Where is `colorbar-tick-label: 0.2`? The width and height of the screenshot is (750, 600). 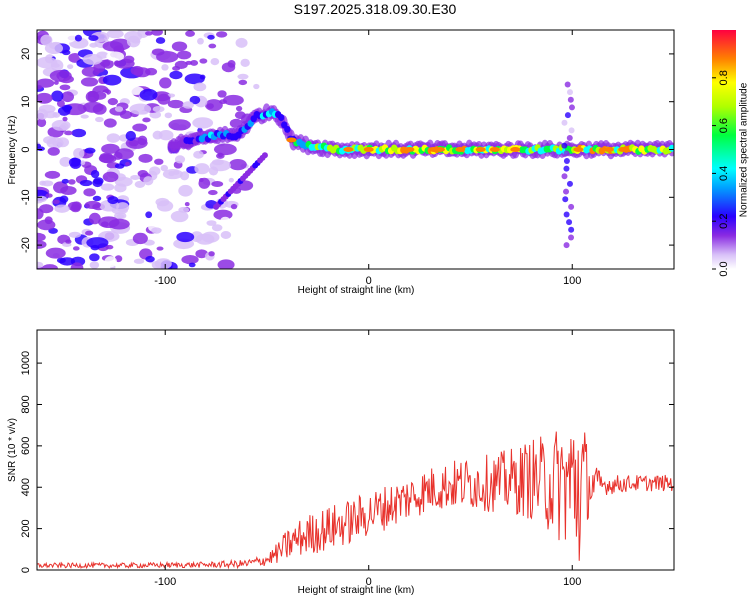 colorbar-tick-label: 0.2 is located at coordinates (724, 221).